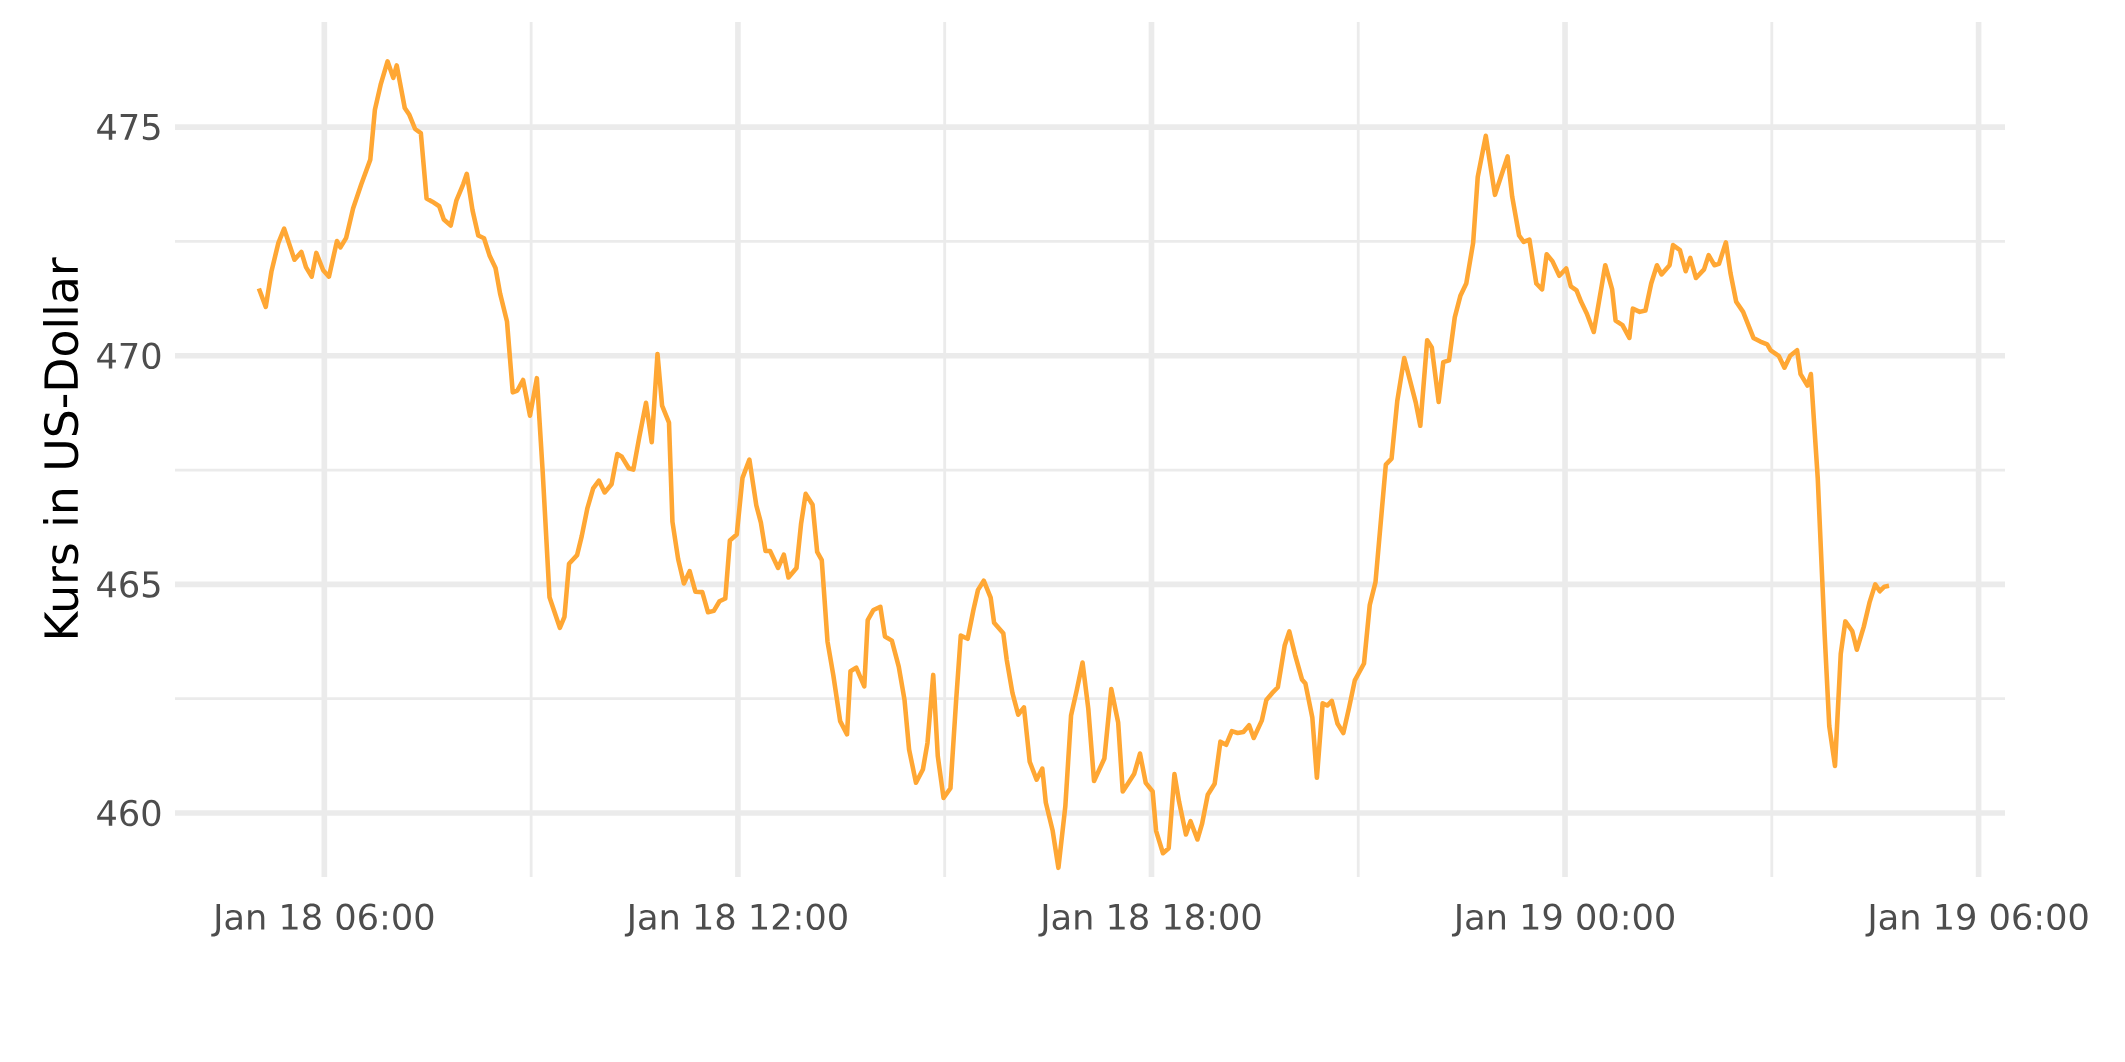  Describe the element at coordinates (129, 356) in the screenshot. I see `y-tick-label: 470` at that location.